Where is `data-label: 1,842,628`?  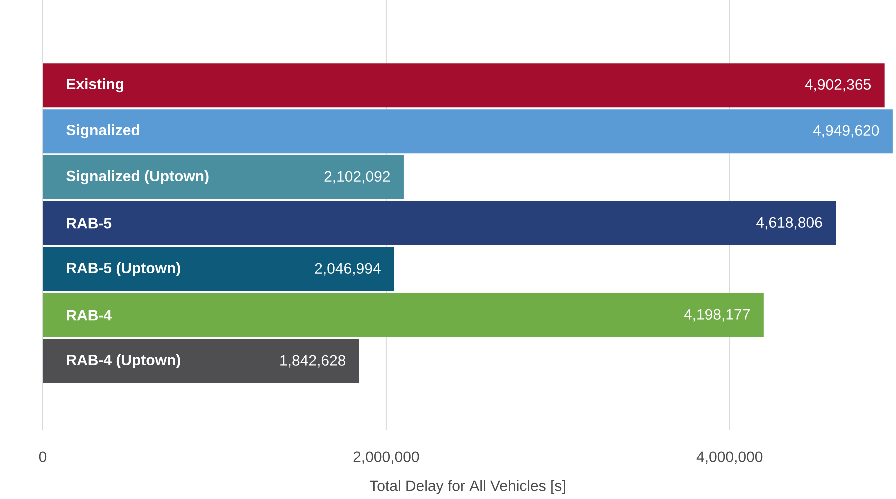
data-label: 1,842,628 is located at coordinates (313, 361).